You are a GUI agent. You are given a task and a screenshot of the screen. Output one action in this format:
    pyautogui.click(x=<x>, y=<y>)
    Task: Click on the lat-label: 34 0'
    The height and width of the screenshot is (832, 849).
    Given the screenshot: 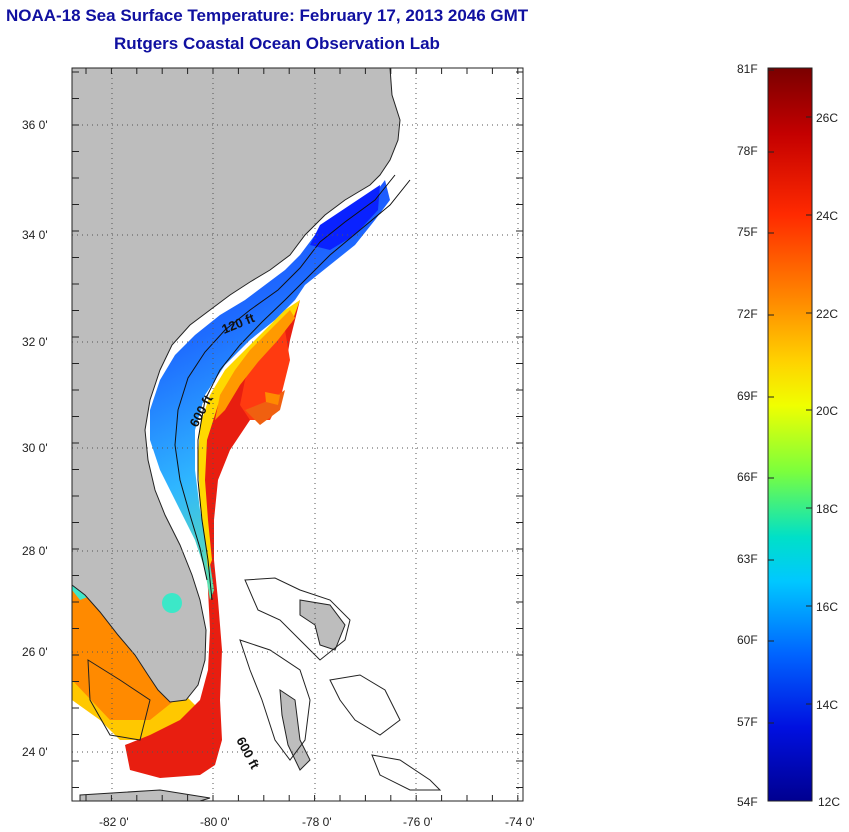 What is the action you would take?
    pyautogui.click(x=35, y=235)
    